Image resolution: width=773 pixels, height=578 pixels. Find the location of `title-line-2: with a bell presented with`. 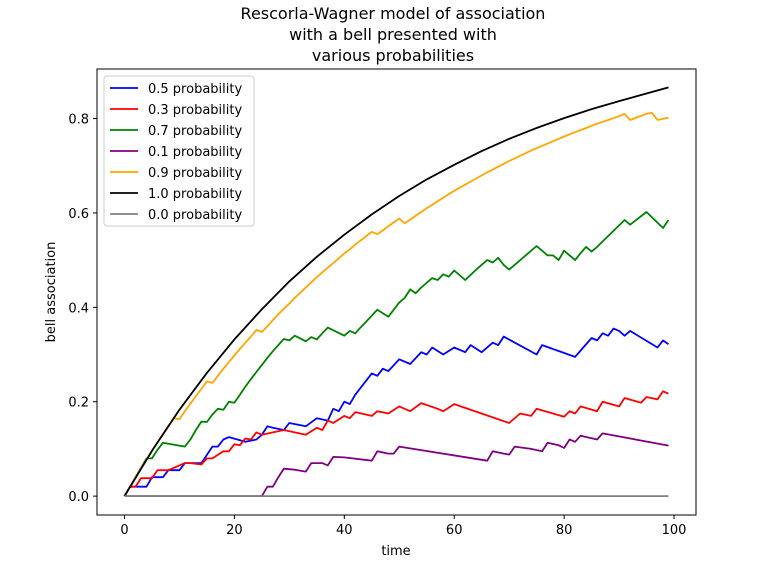

title-line-2: with a bell presented with is located at coordinates (393, 34).